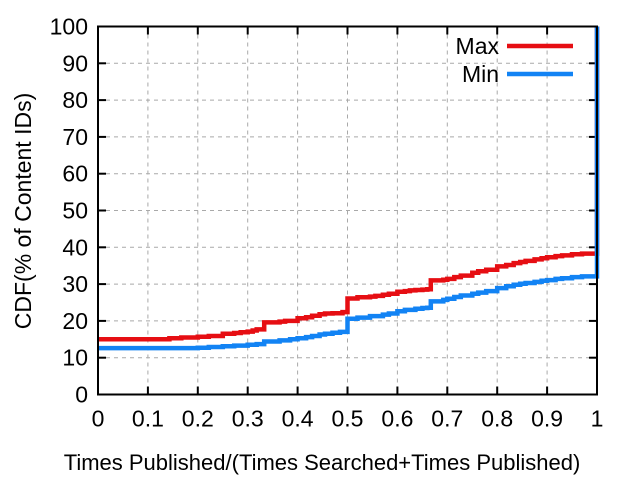  I want to click on y-tick-label: 10, so click(75, 358).